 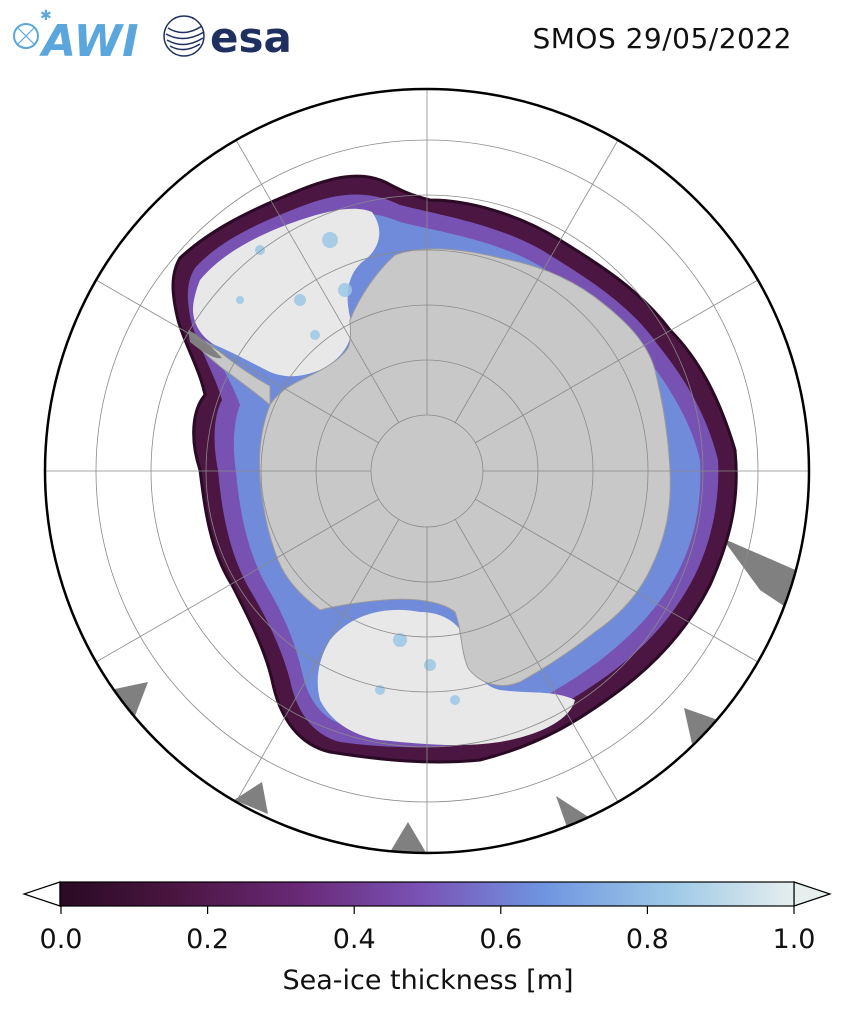 What do you see at coordinates (662, 38) in the screenshot?
I see `map-title: SMOS 29/05/2022` at bounding box center [662, 38].